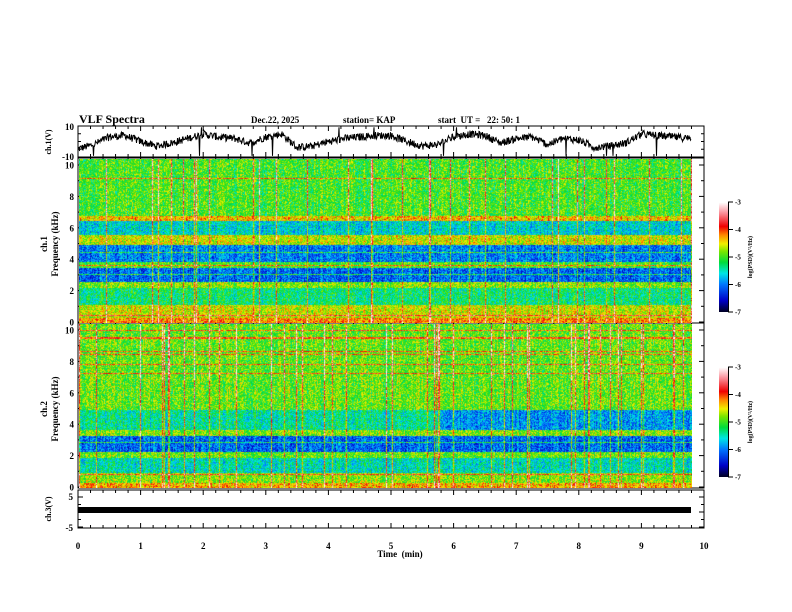 This screenshot has height=612, width=792. I want to click on ch1-trace, so click(384, 141).